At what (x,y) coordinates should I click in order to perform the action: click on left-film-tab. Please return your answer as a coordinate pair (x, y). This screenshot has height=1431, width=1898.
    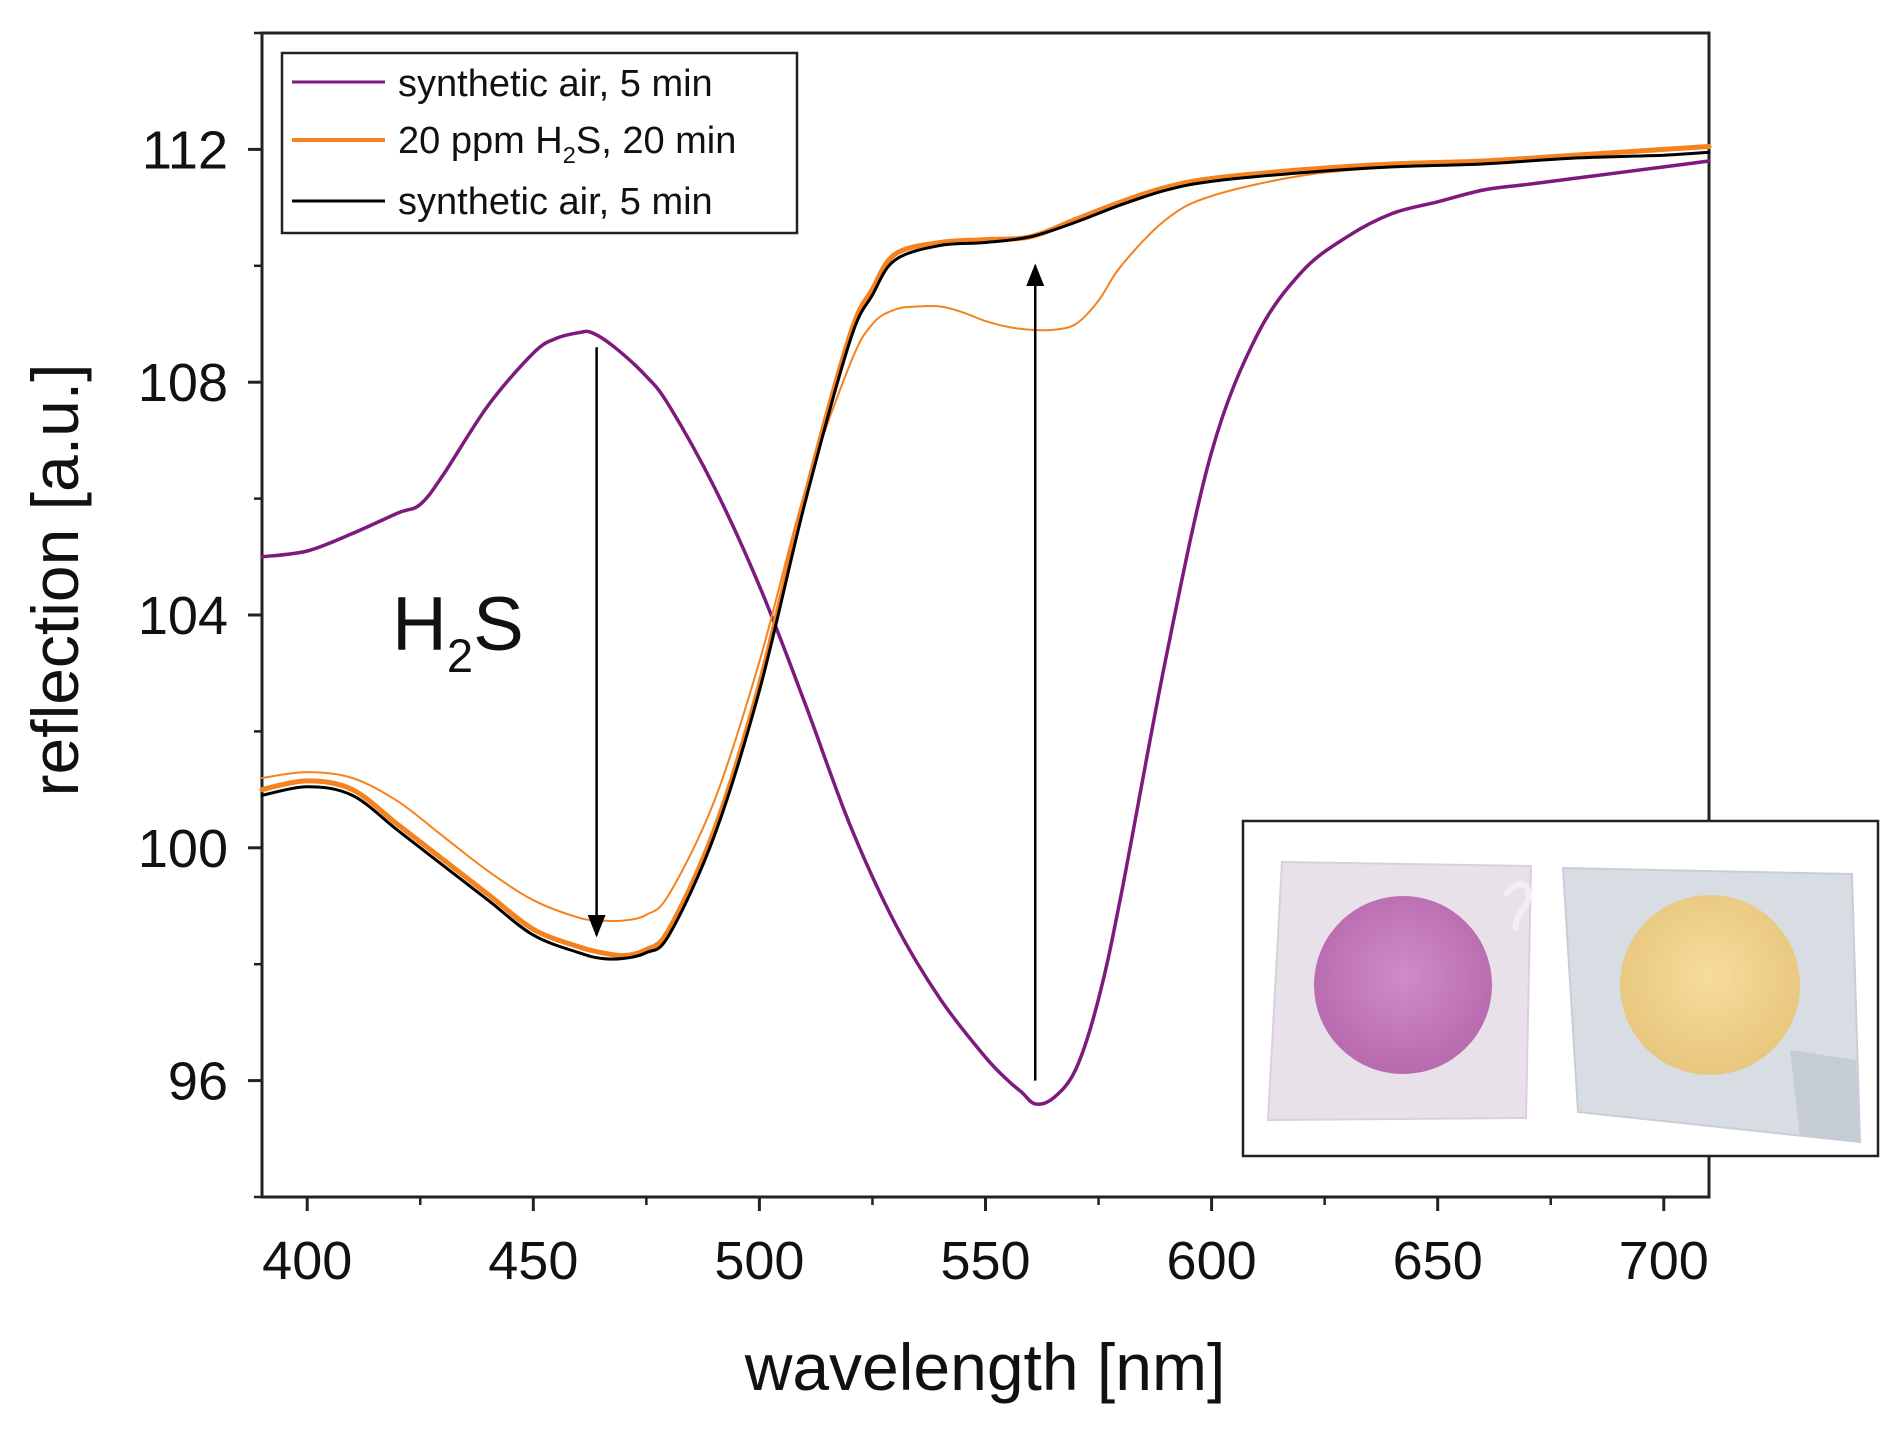
    Looking at the image, I should click on (1517, 906).